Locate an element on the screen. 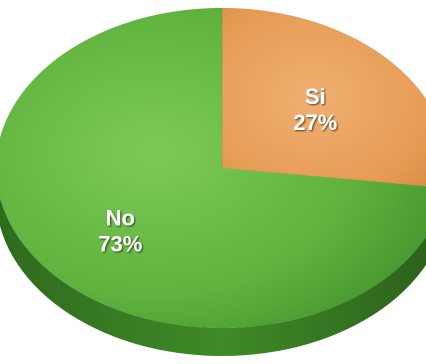 The image size is (426, 364). slice-label-si: Si is located at coordinates (315, 96).